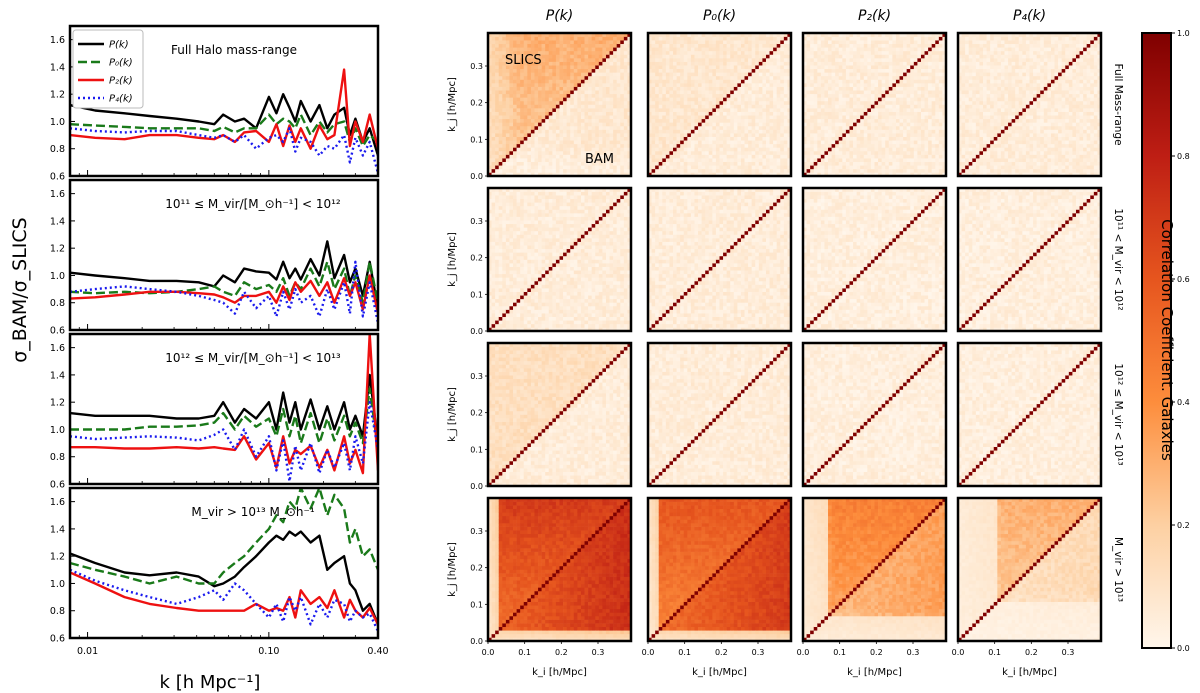  Describe the element at coordinates (599, 159) in the screenshot. I see `lower-triangle-label: BAM` at that location.